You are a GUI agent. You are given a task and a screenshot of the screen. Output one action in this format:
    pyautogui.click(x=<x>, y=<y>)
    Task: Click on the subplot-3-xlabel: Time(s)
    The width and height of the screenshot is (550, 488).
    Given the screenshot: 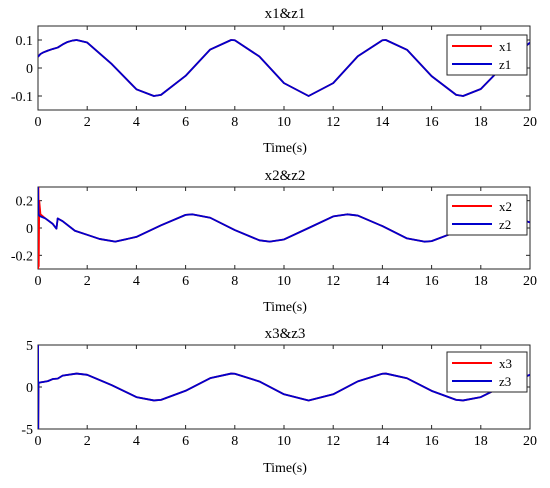 What is the action you would take?
    pyautogui.click(x=285, y=468)
    